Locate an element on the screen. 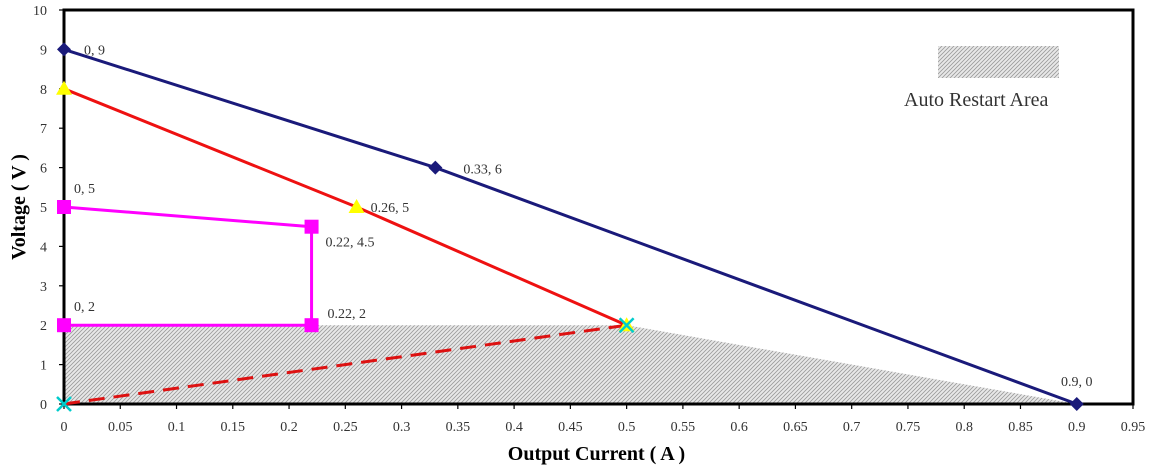 This screenshot has height=470, width=1152. label-0-22-4-5: 0.22, 4.5 is located at coordinates (350, 243).